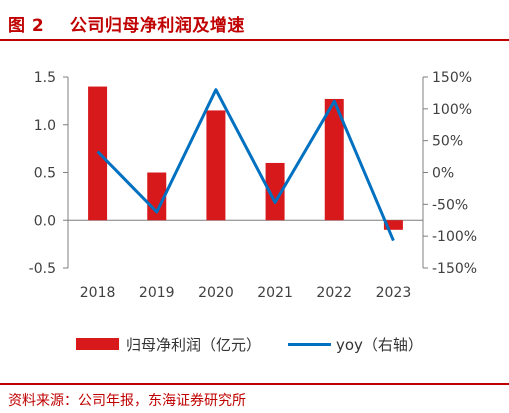 This screenshot has height=413, width=509. Describe the element at coordinates (42, 269) in the screenshot. I see `left-axis-tick-label: -0.5` at that location.